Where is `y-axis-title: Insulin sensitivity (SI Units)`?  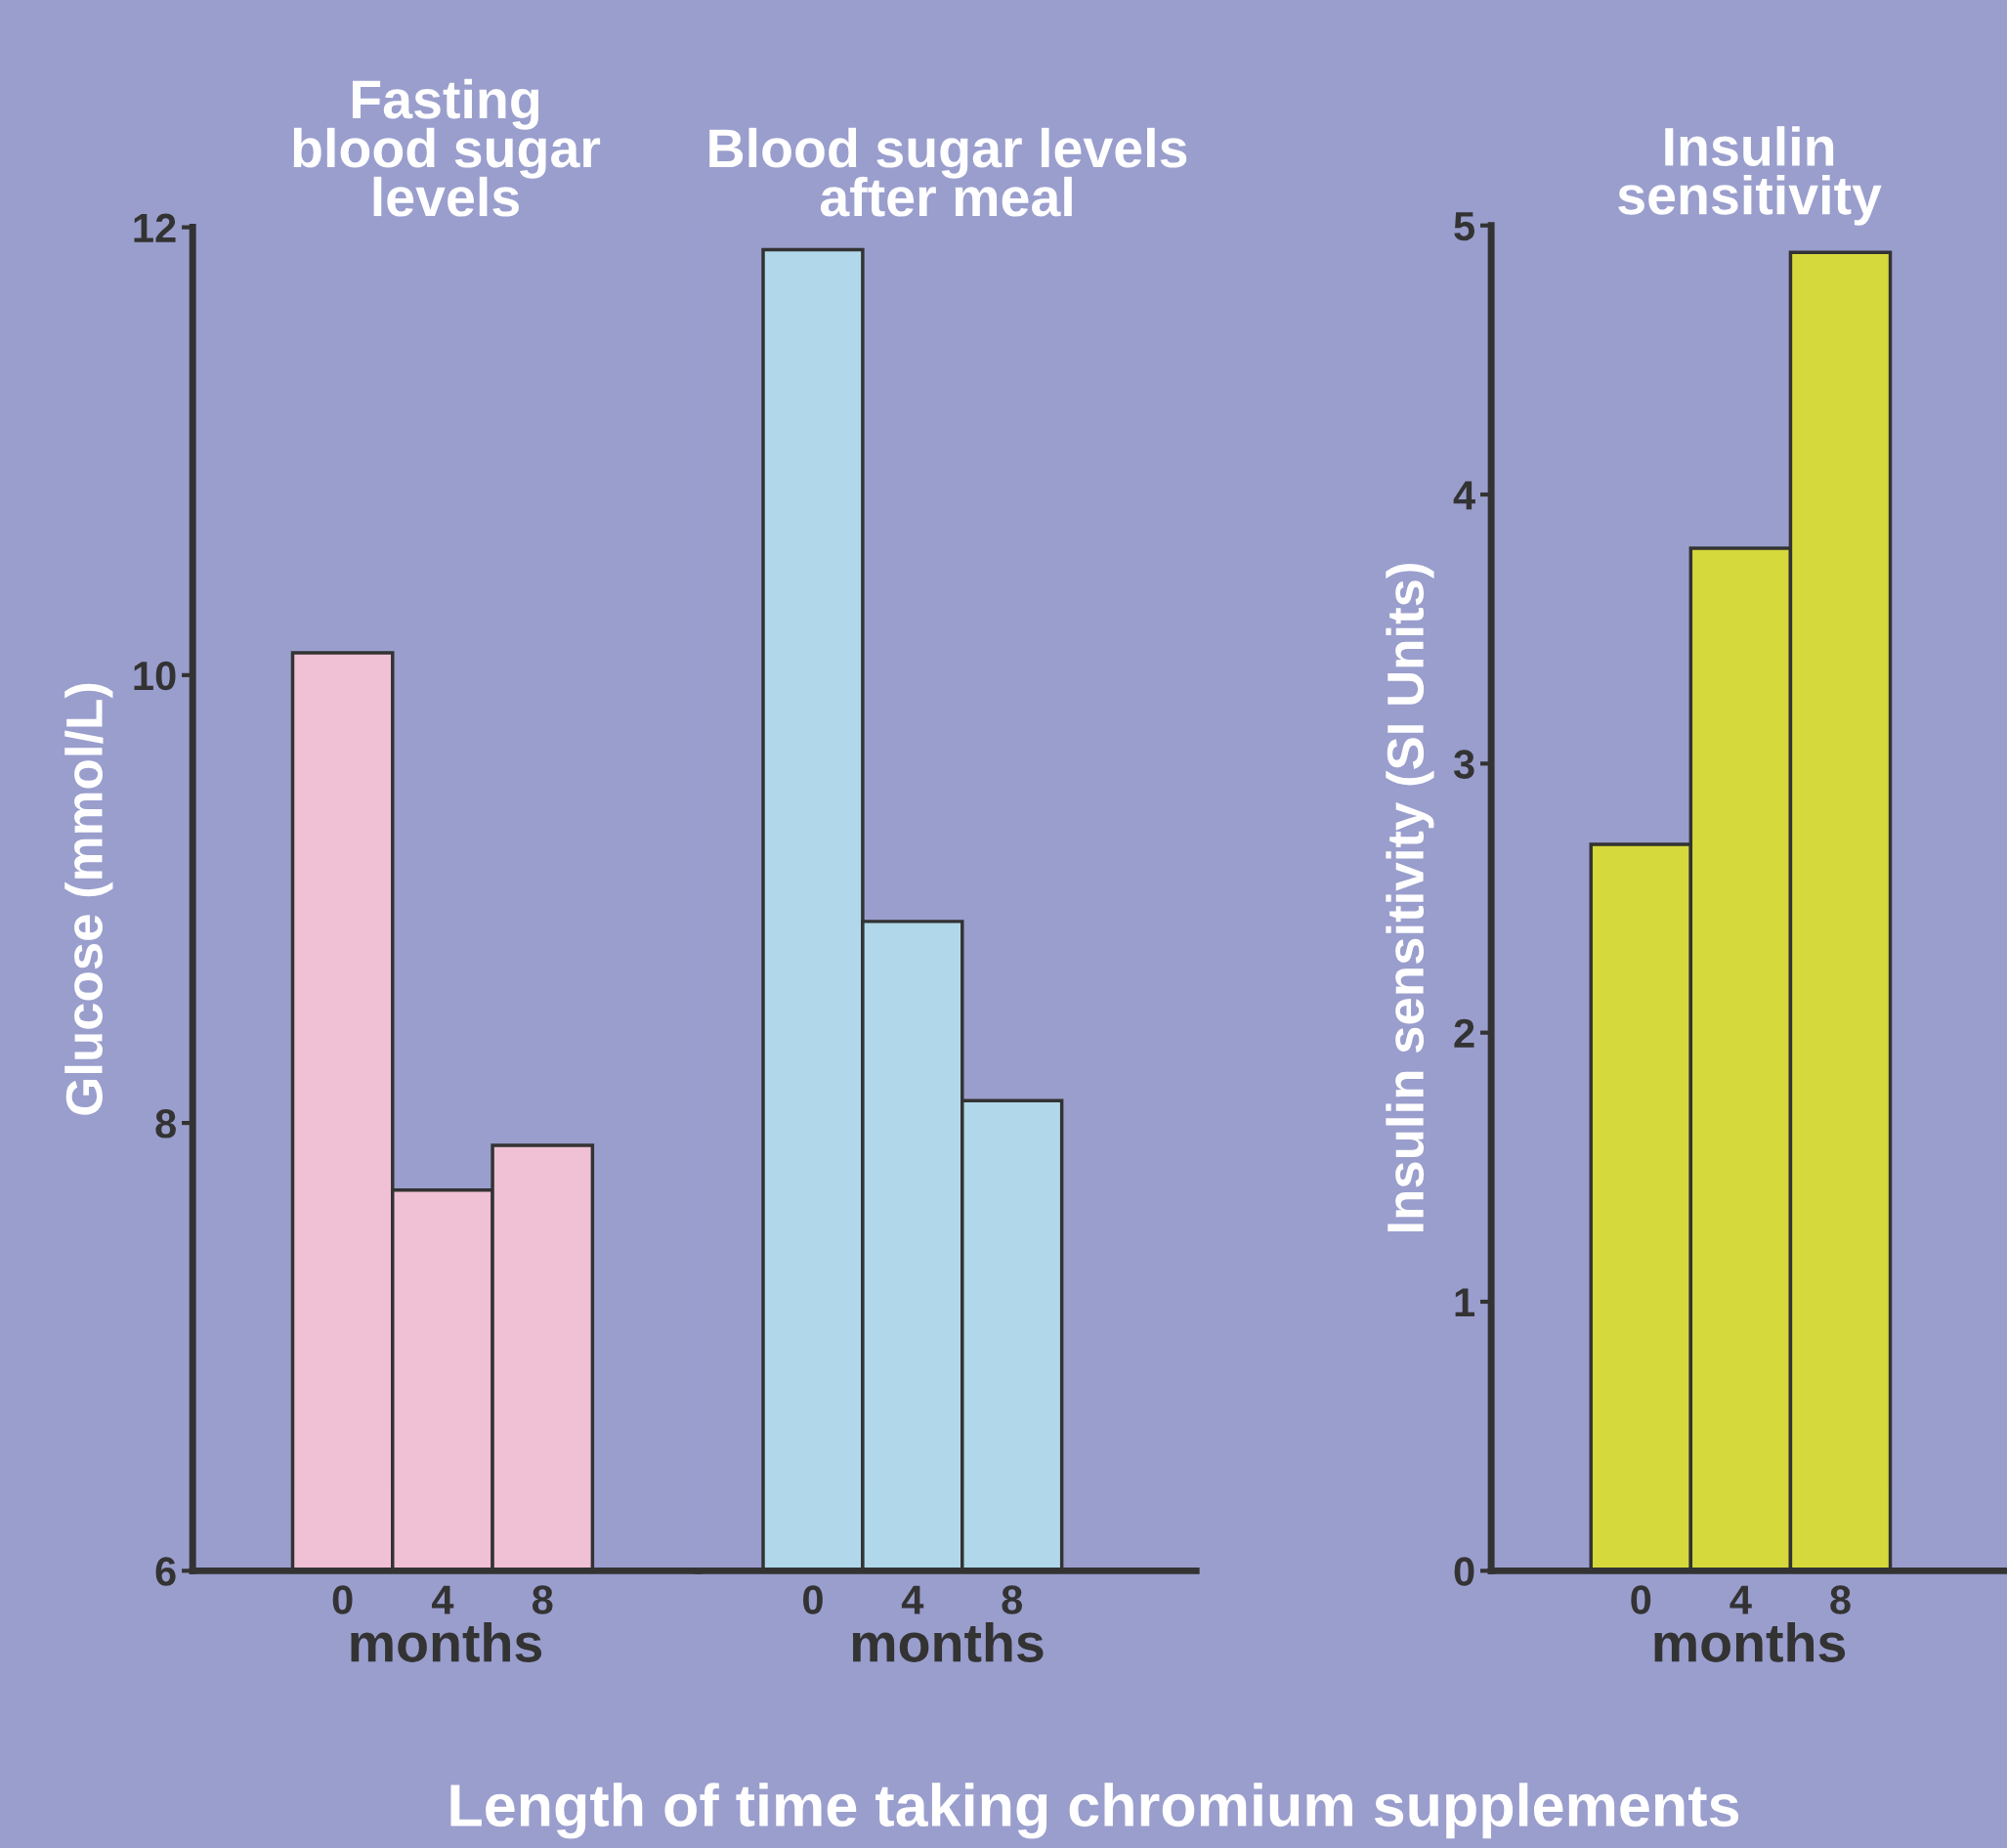
y-axis-title: Insulin sensitivity (SI Units) is located at coordinates (1410, 898).